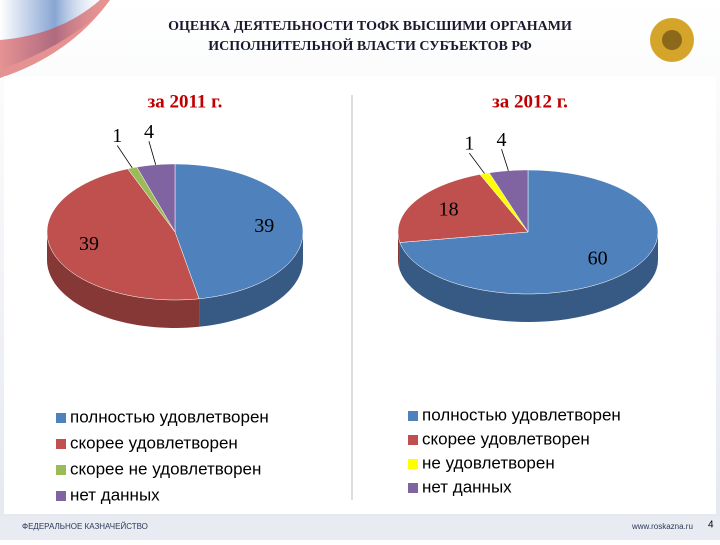  I want to click on legend-label: не удовлетворен, so click(488, 462).